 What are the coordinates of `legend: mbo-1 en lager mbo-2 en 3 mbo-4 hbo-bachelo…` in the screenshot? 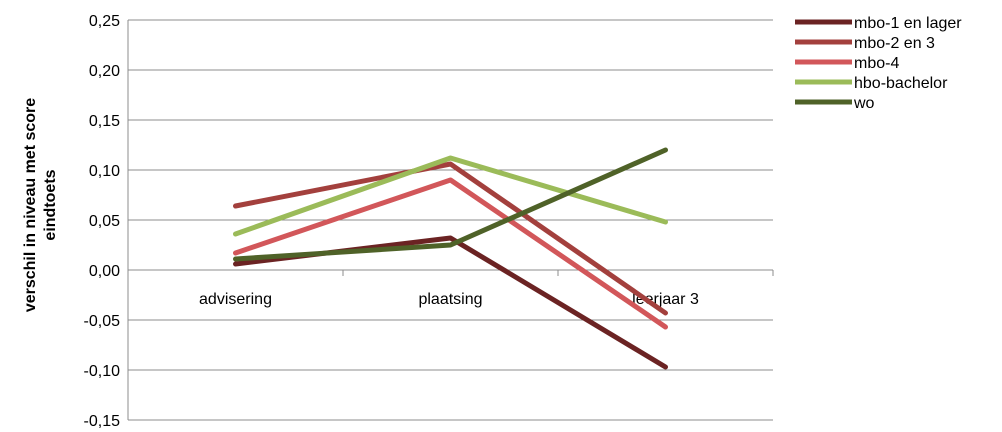 It's located at (878, 63).